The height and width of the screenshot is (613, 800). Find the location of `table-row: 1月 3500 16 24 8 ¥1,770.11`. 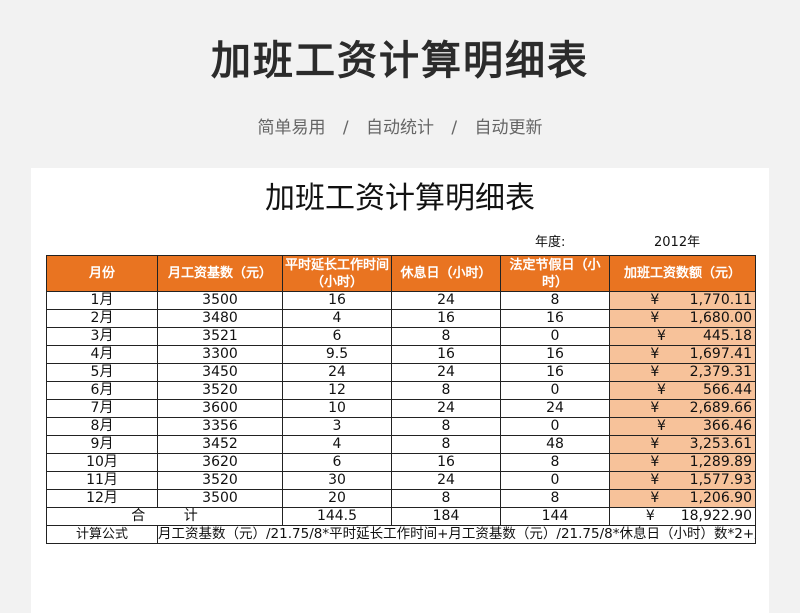

table-row: 1月 3500 16 24 8 ¥1,770.11 is located at coordinates (401, 300).